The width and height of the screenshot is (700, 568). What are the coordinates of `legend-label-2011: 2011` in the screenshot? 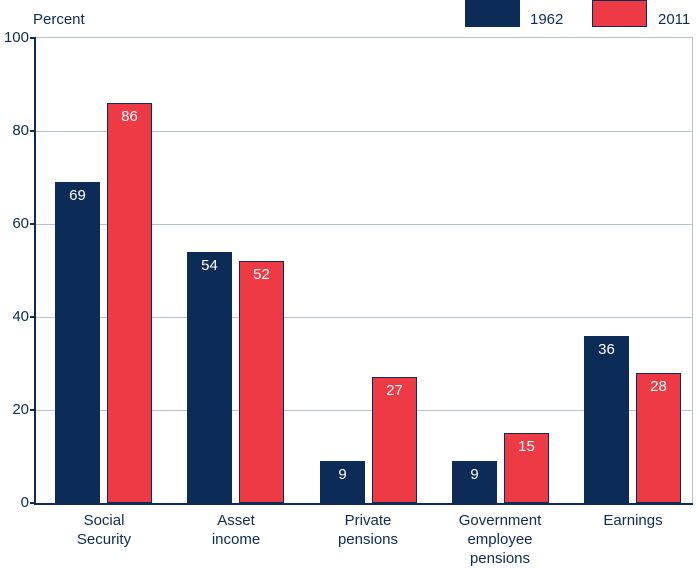 It's located at (674, 19).